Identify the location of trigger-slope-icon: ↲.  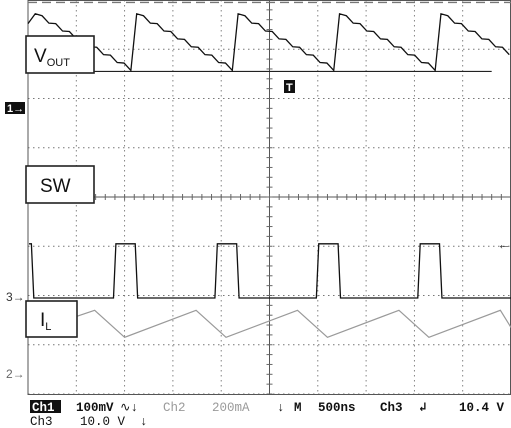
(423, 408).